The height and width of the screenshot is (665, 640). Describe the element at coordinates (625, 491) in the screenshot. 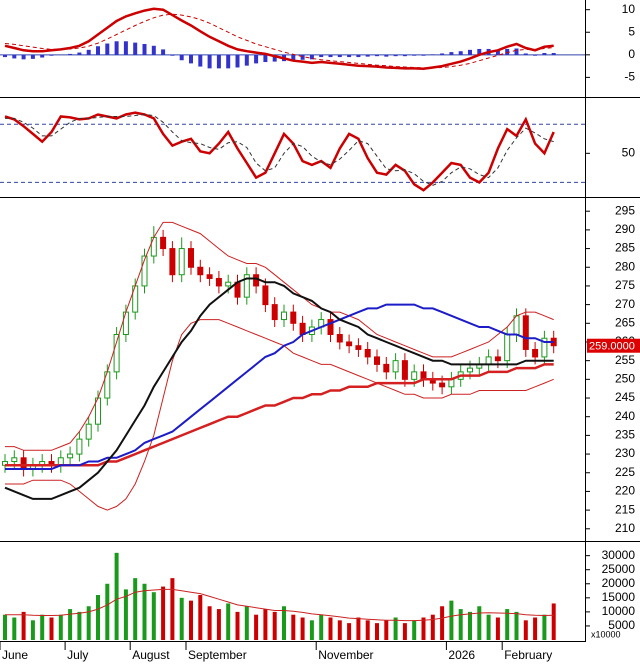

I see `y-tick-label: 220` at that location.